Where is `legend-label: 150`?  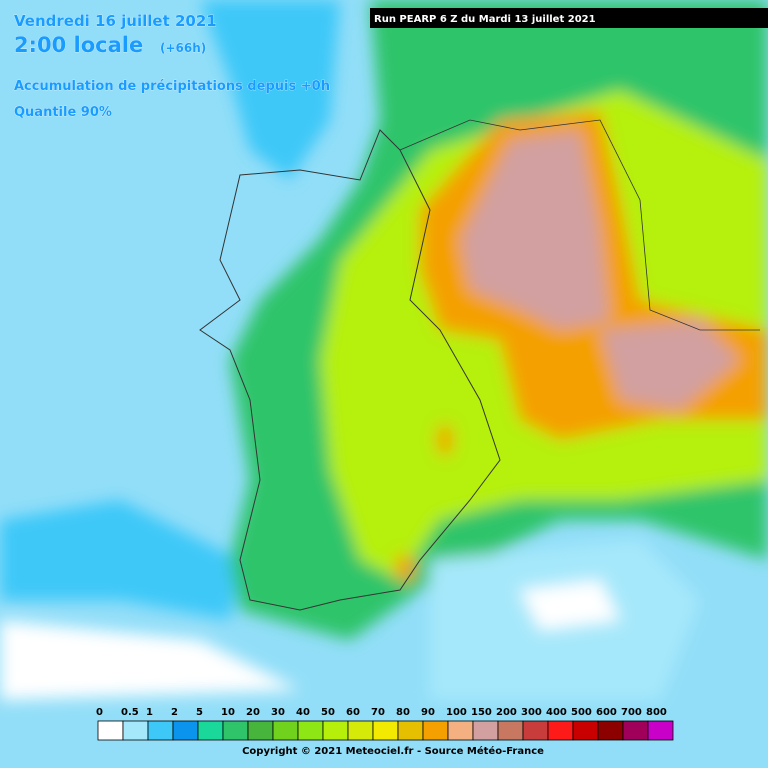
legend-label: 150 is located at coordinates (481, 712).